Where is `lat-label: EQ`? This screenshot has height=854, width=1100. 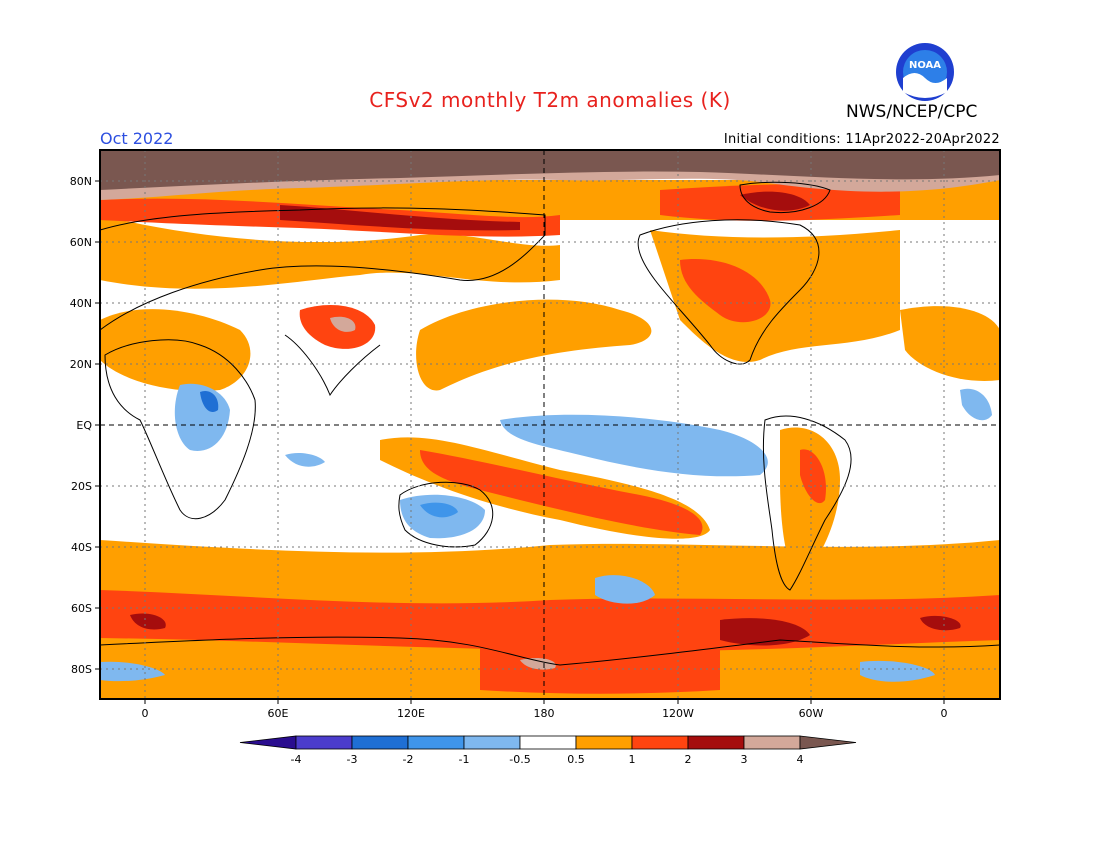 lat-label: EQ is located at coordinates (84, 425).